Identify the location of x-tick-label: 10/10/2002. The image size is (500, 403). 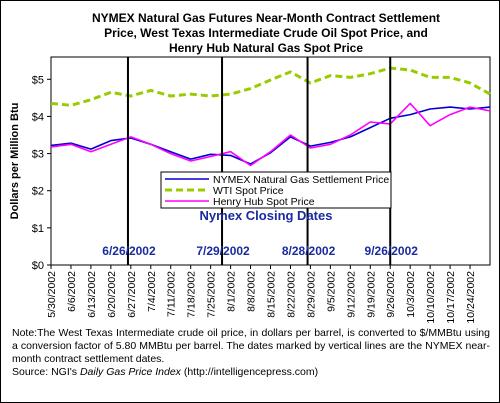
(431, 297).